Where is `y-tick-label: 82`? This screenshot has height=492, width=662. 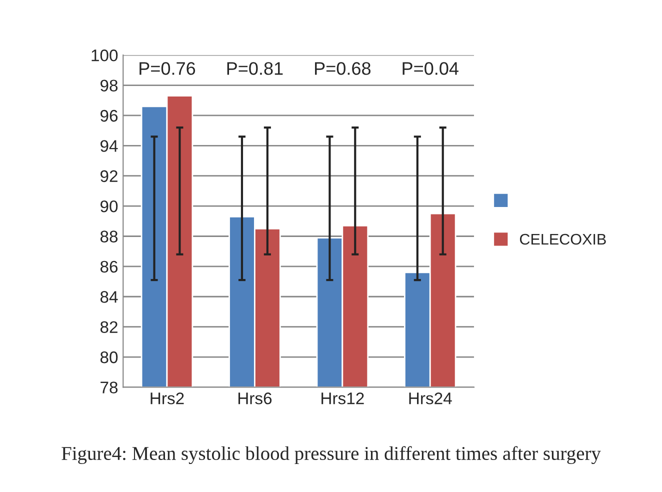 y-tick-label: 82 is located at coordinates (109, 327).